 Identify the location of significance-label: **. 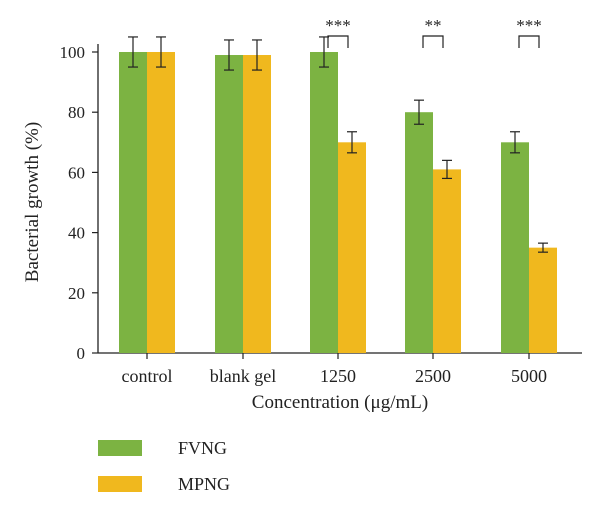
(433, 25).